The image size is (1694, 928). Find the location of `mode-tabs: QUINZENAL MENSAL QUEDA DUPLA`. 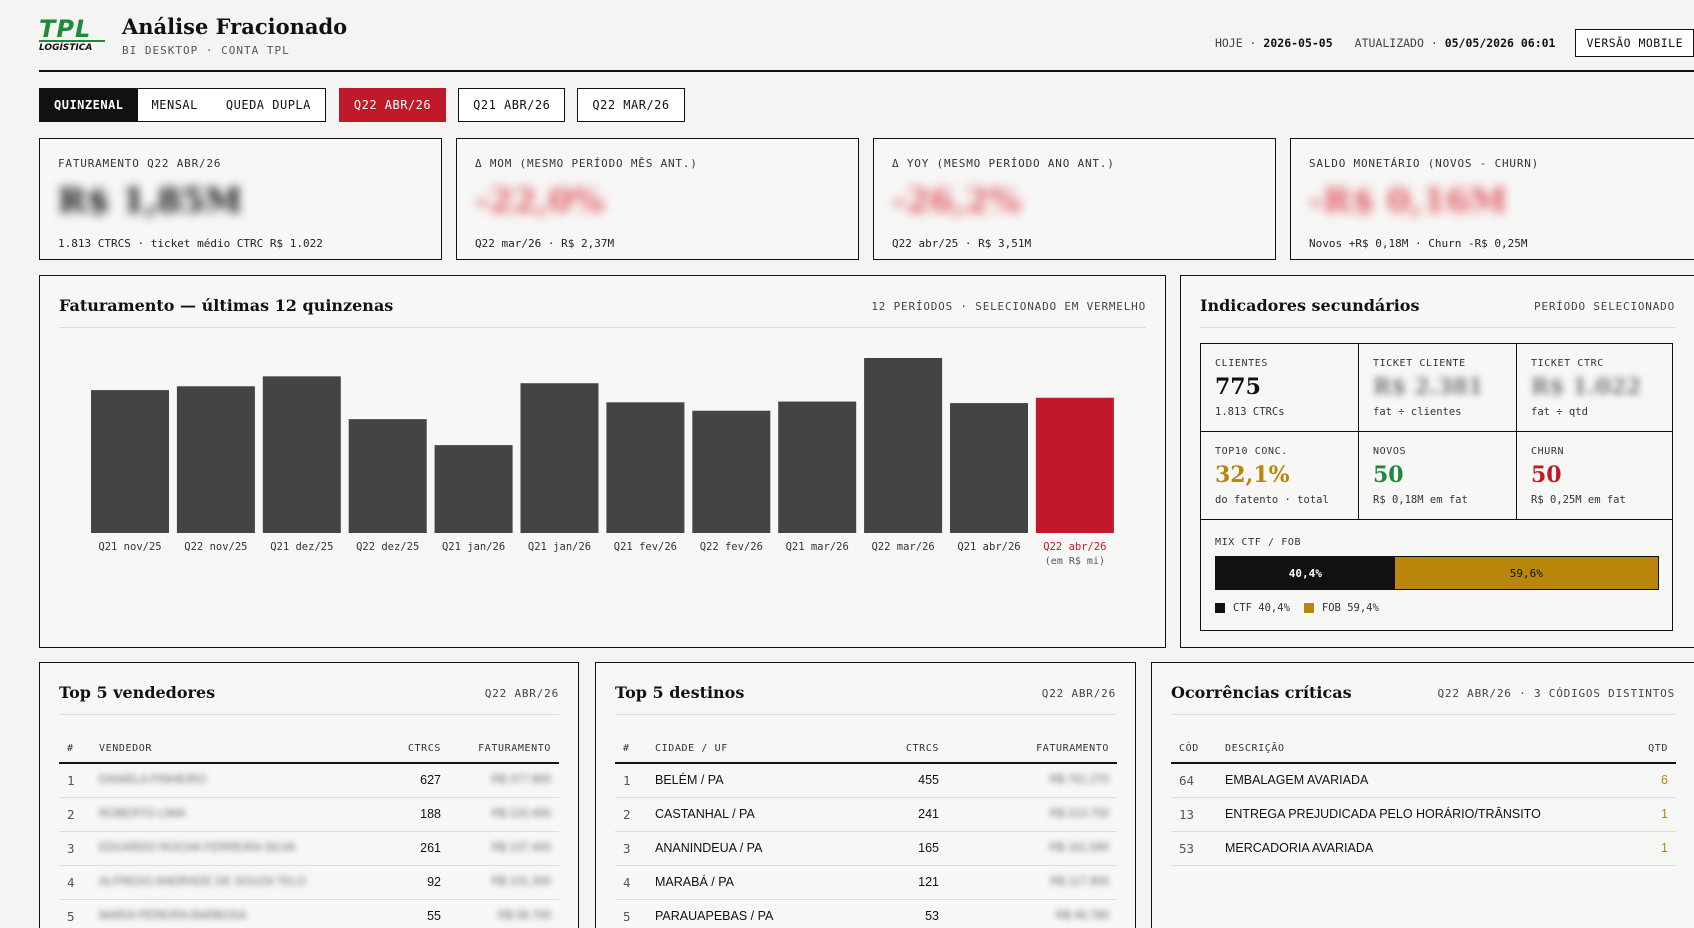

mode-tabs: QUINZENAL MENSAL QUEDA DUPLA is located at coordinates (182, 105).